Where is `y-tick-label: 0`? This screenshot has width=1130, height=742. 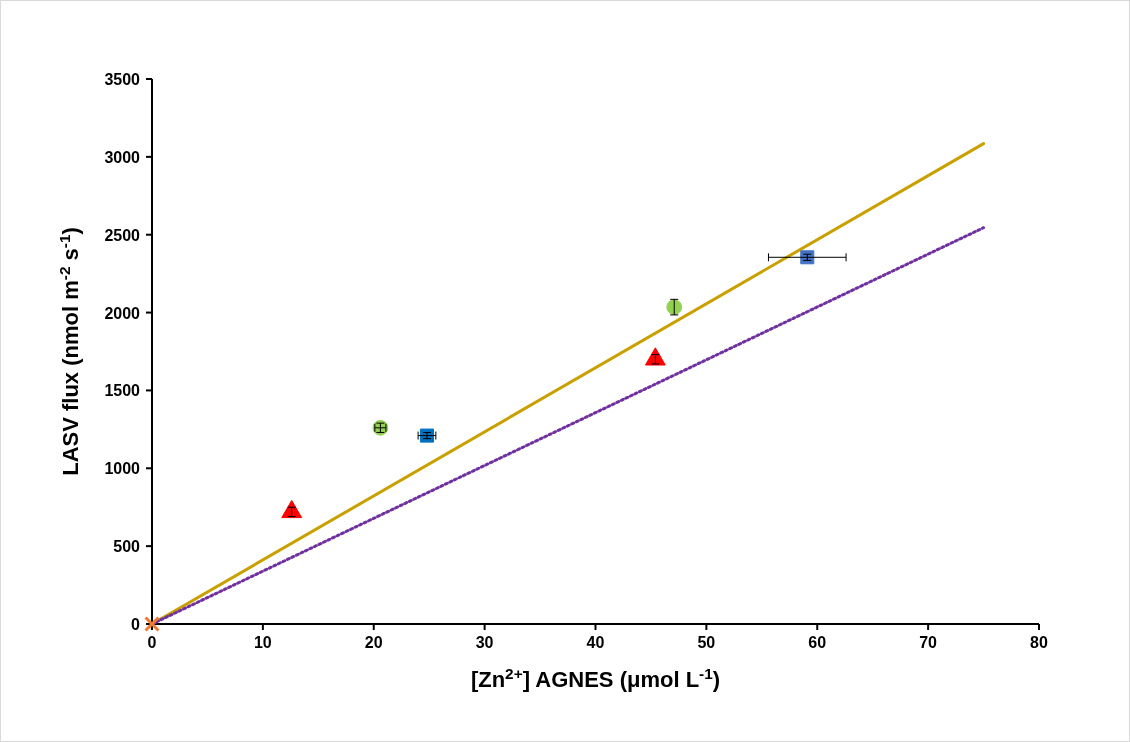
y-tick-label: 0 is located at coordinates (136, 624).